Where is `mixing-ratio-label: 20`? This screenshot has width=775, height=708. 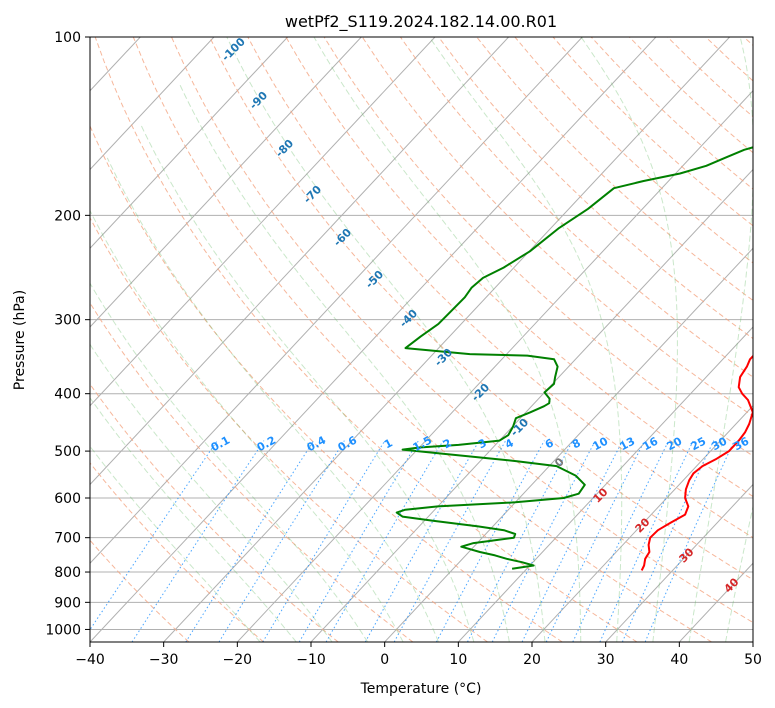
mixing-ratio-label: 20 is located at coordinates (675, 443).